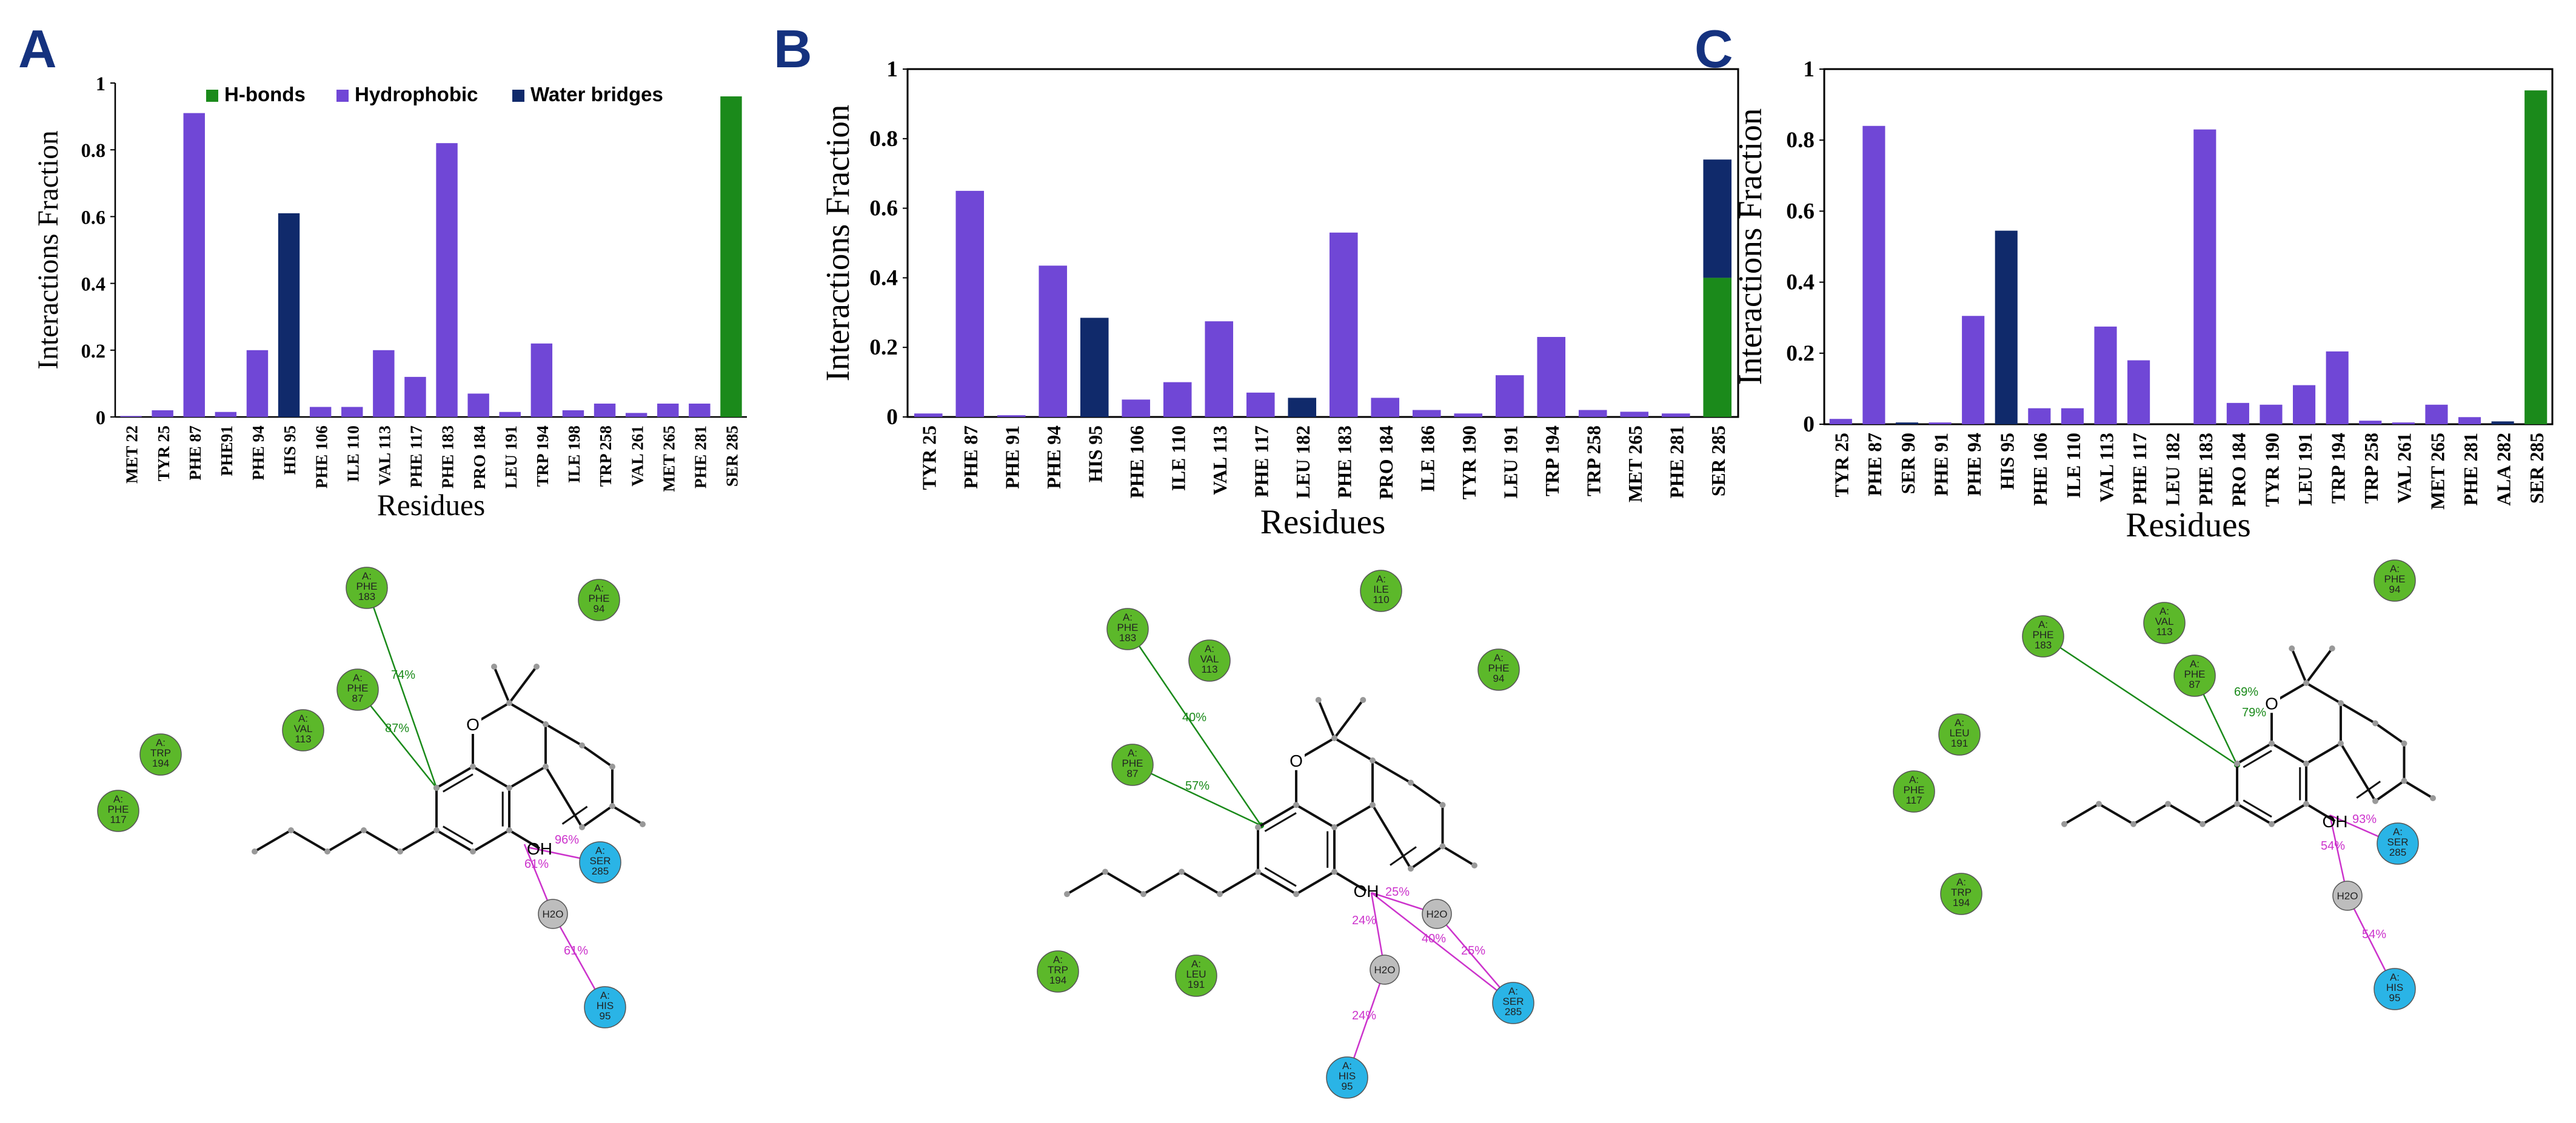  Describe the element at coordinates (567, 840) in the screenshot. I see `interaction-percent-label: 96%` at that location.